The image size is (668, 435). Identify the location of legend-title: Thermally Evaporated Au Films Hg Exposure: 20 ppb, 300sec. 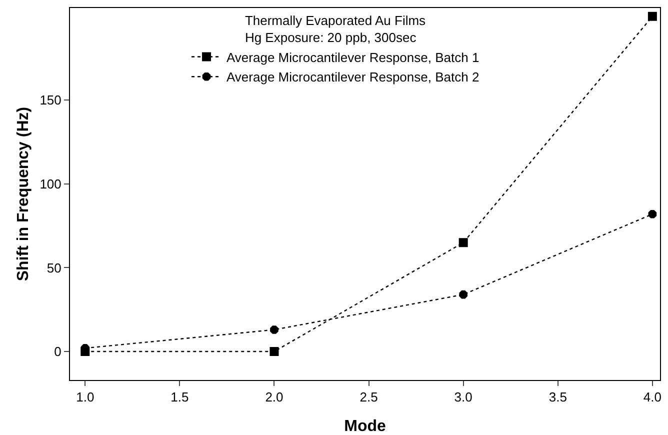
(335, 28).